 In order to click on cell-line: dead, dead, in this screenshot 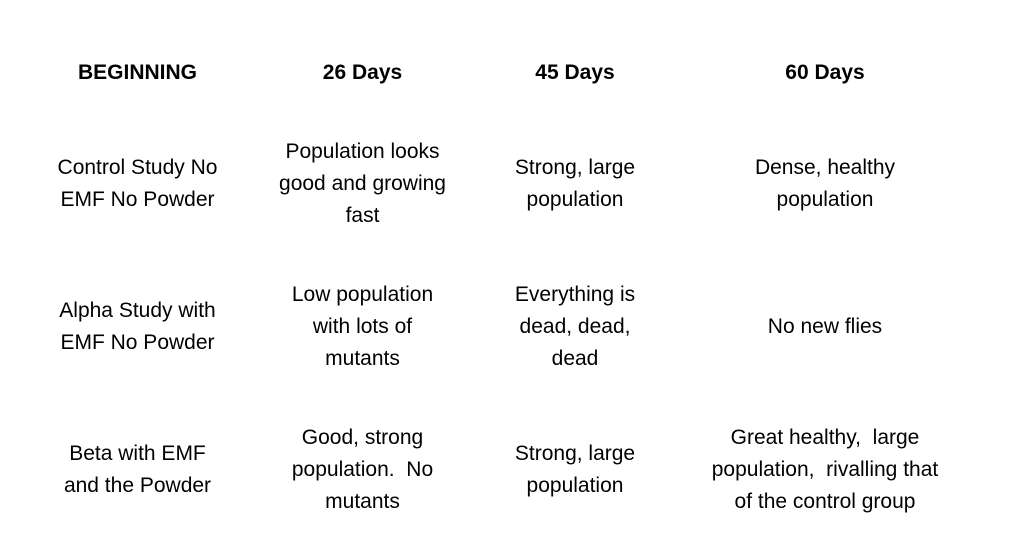, I will do `click(575, 326)`.